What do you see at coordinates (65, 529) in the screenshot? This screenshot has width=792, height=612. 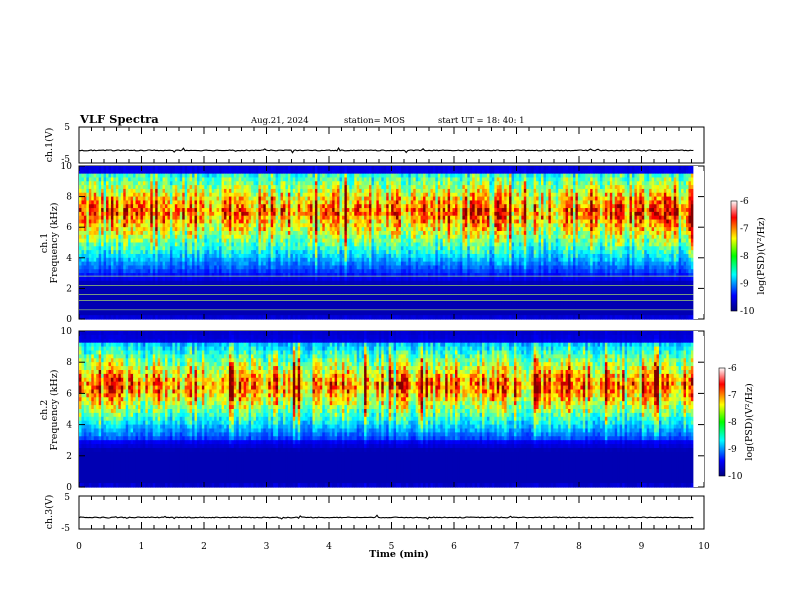 I see `ch3-ytick-minus5: -5` at bounding box center [65, 529].